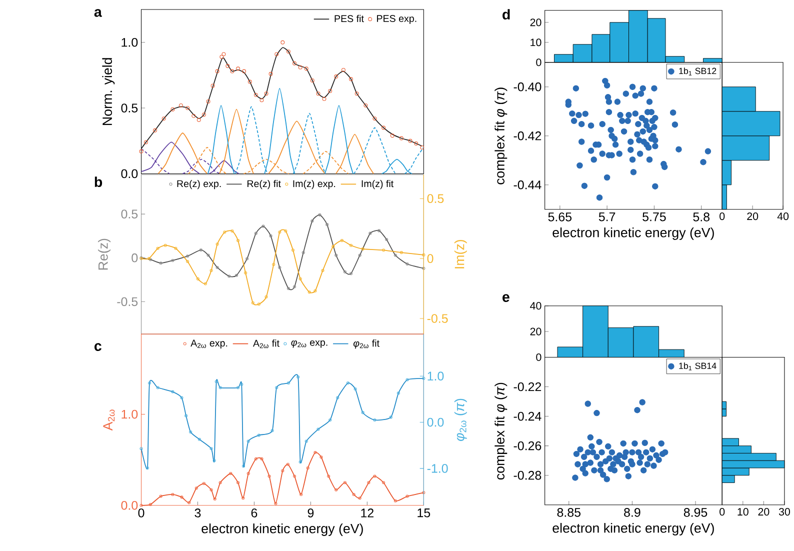 The image size is (794, 551). Describe the element at coordinates (460, 419) in the screenshot. I see `y2-axis-title: φ$_{2ω}$ (π)` at that location.